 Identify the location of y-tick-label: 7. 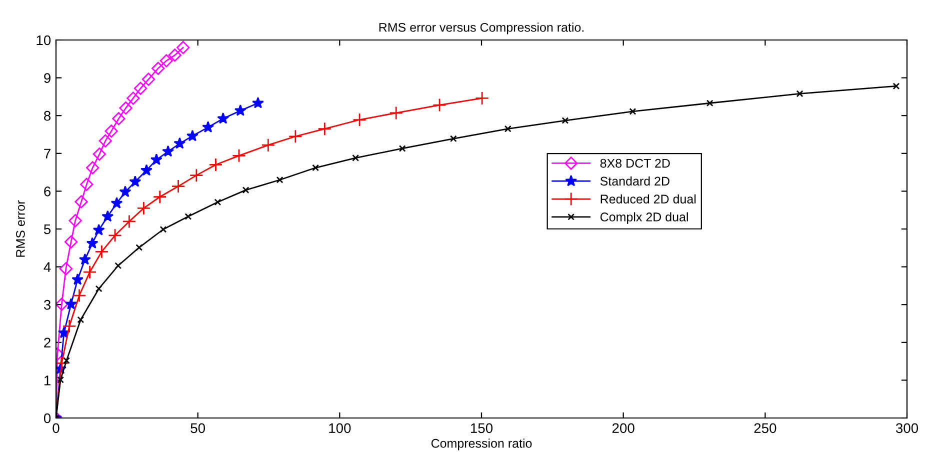
(47, 153).